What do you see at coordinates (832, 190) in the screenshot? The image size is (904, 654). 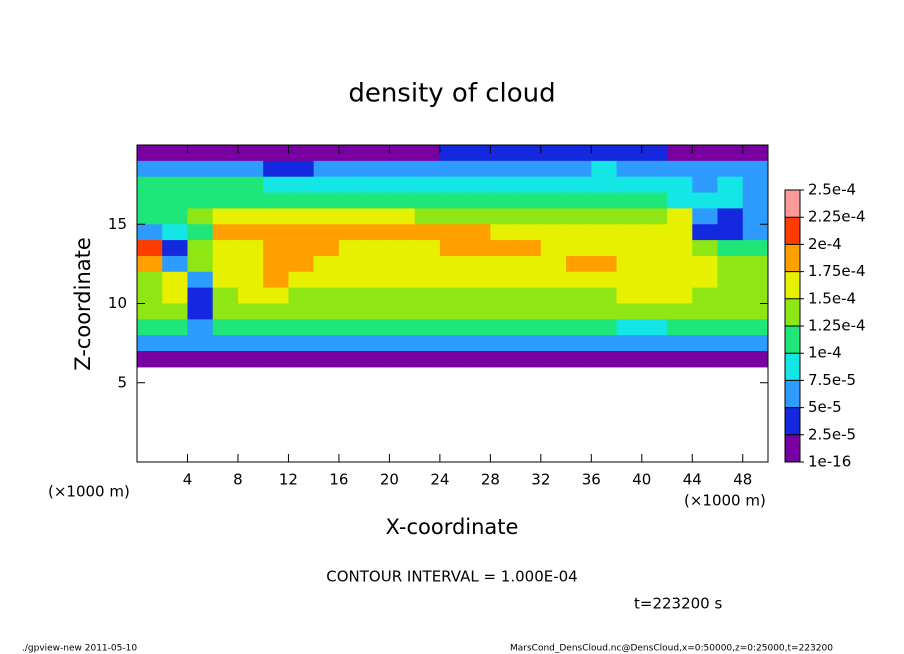 I see `colorbar-label: 2.5e-4` at bounding box center [832, 190].